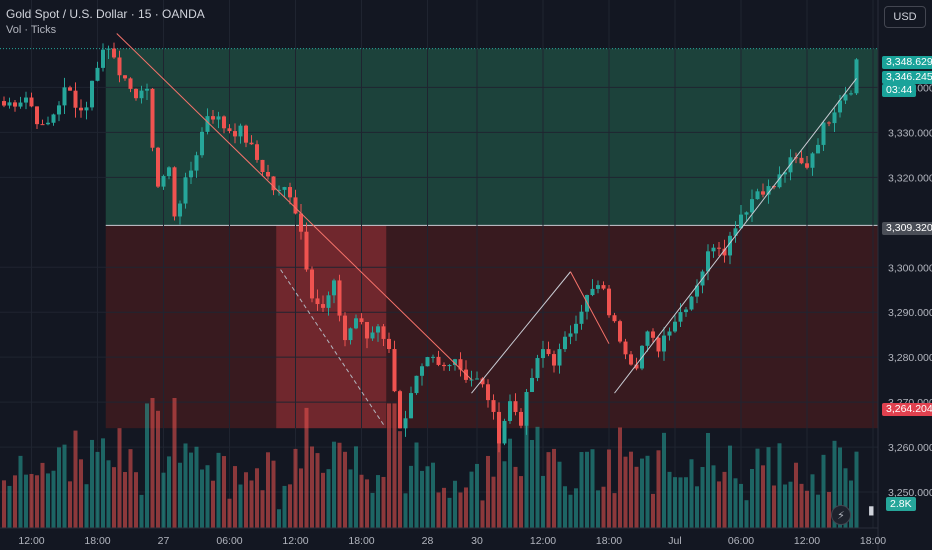 This screenshot has height=550, width=932. I want to click on volume-bars-icon: ▮, so click(871, 510).